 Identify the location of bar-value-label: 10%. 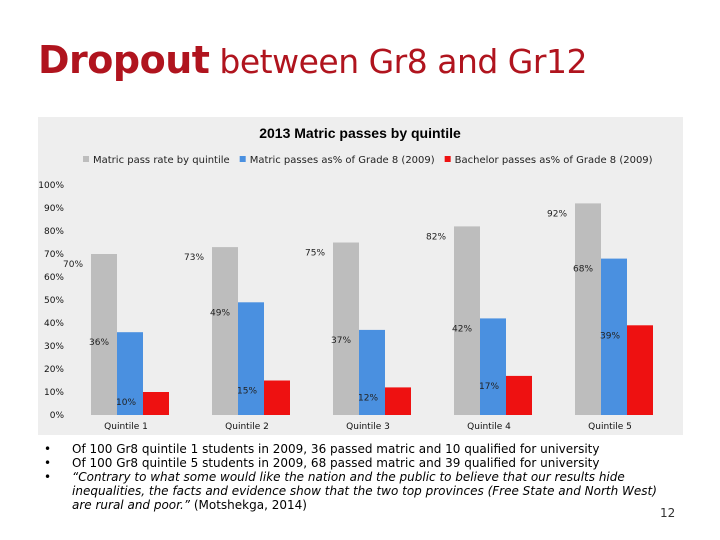
(126, 403).